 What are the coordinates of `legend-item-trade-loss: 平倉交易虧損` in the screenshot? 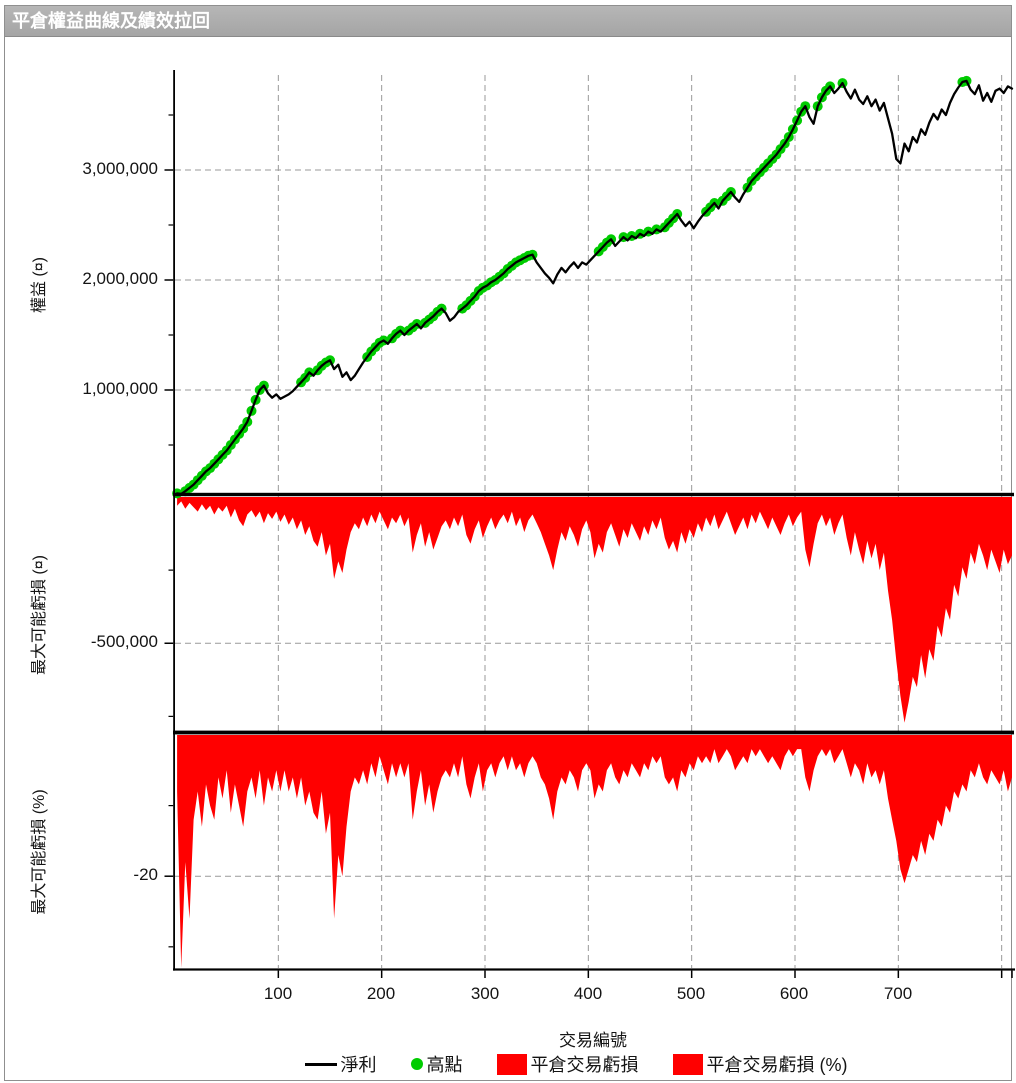 It's located at (567, 1064).